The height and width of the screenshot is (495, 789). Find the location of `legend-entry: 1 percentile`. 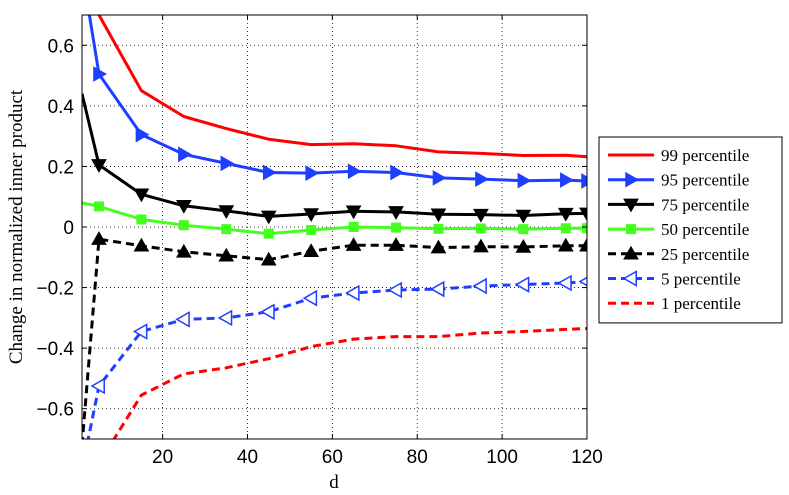

legend-entry: 1 percentile is located at coordinates (674, 303).